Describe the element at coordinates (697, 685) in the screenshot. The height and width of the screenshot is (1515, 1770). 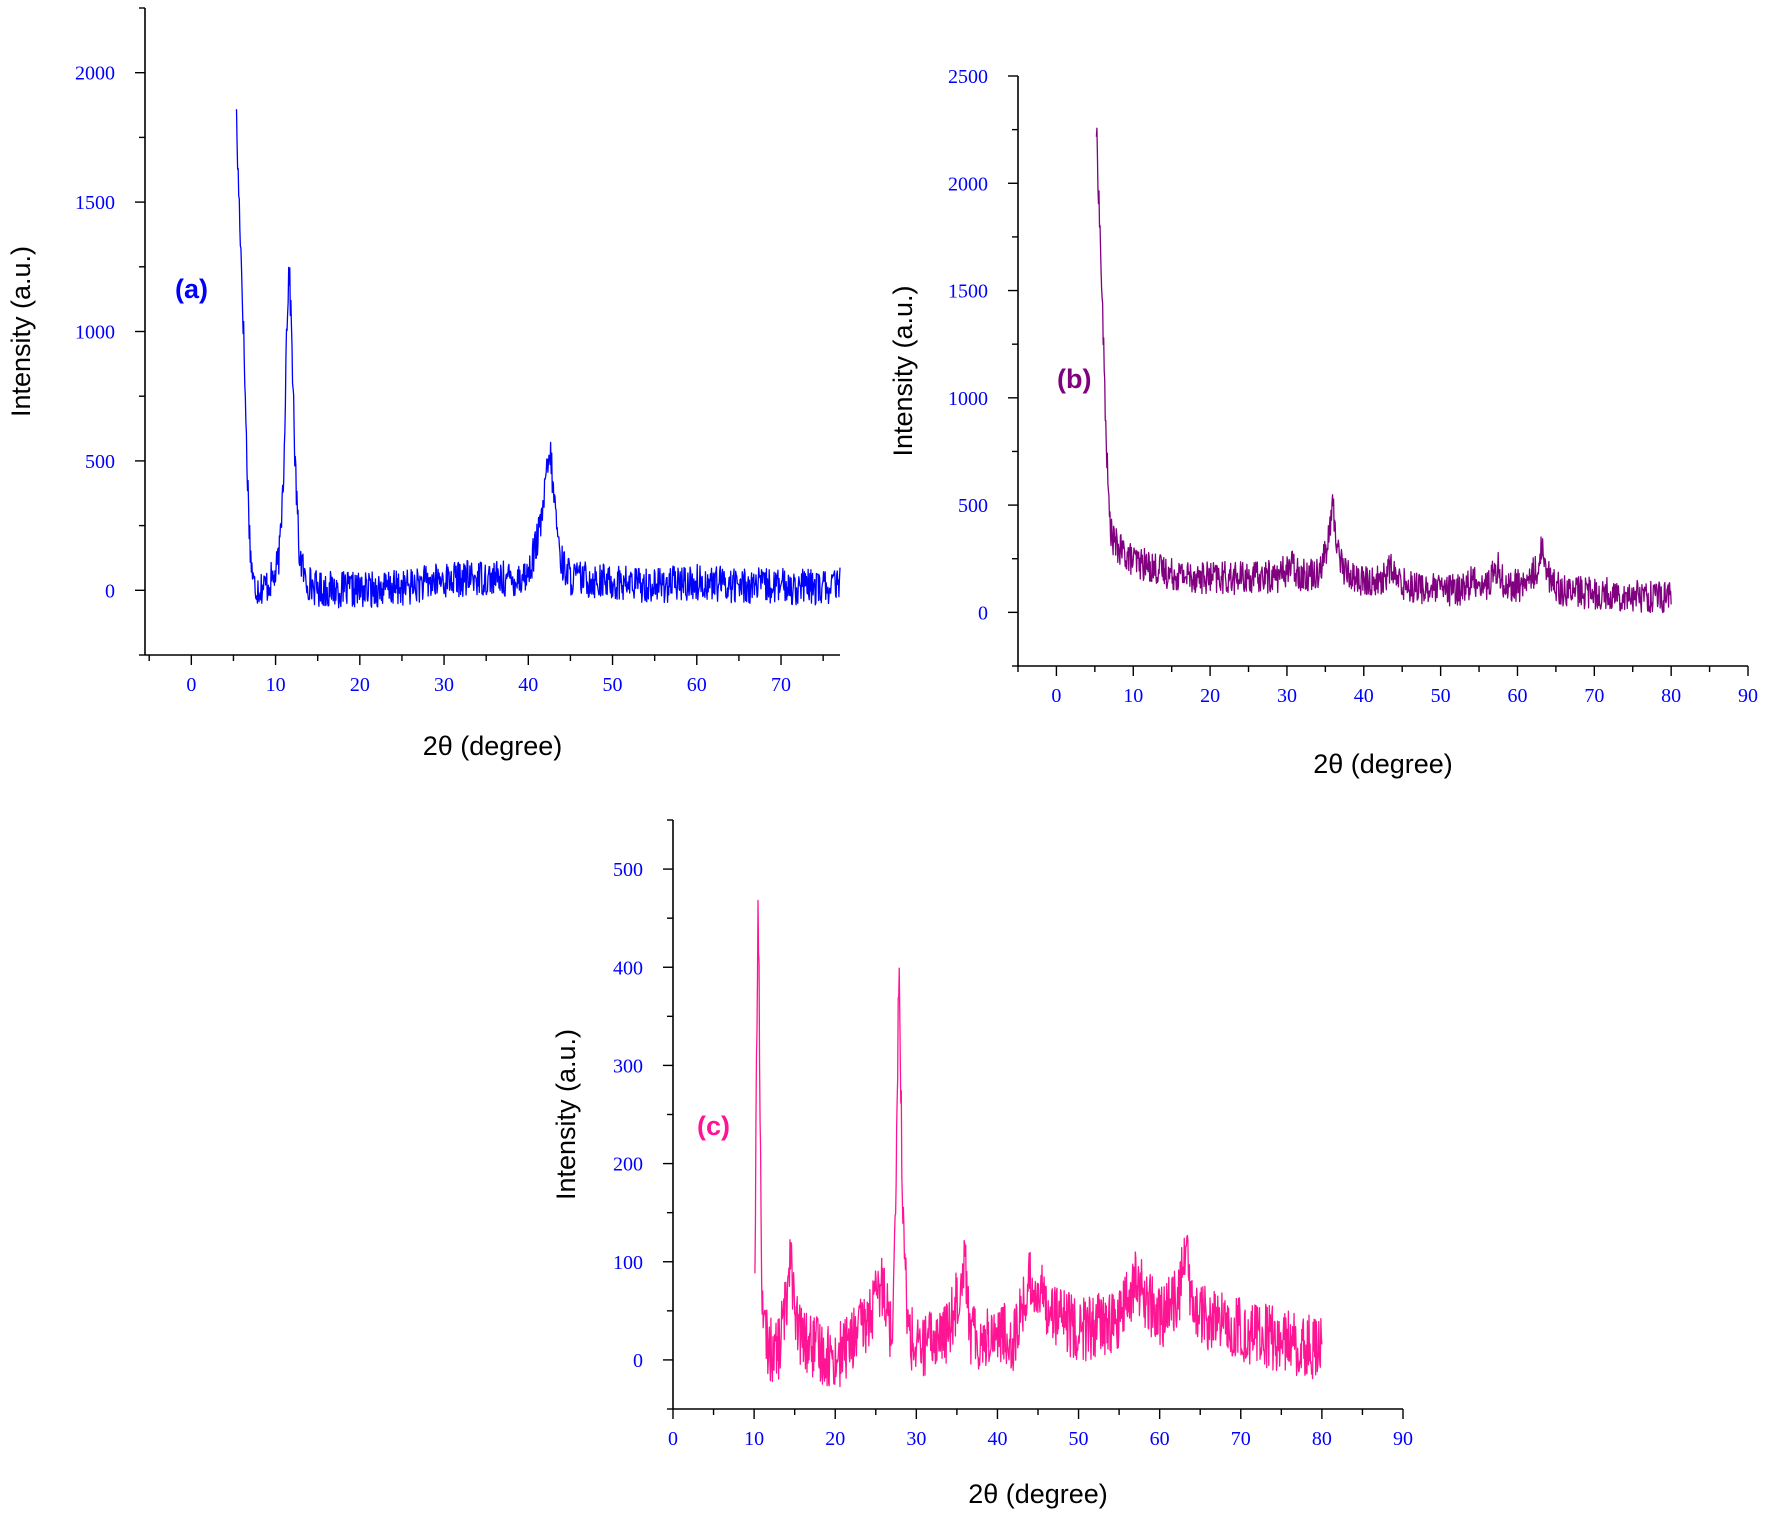
I see `x-tick-label-a: 60` at that location.